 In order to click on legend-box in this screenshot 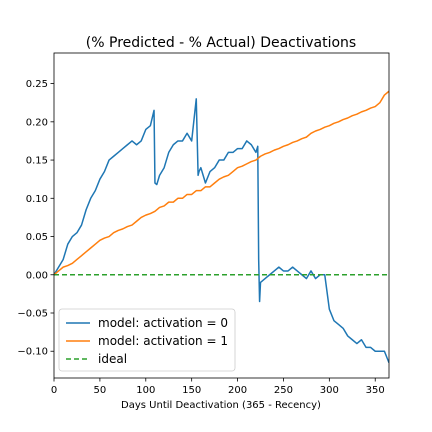, I will do `click(147, 340)`.